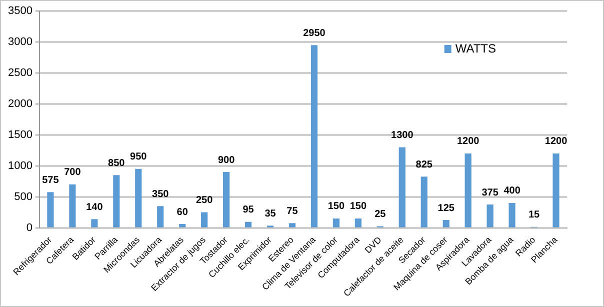 This screenshot has height=307, width=604. What do you see at coordinates (23, 196) in the screenshot?
I see `y-tick-label: 500` at bounding box center [23, 196].